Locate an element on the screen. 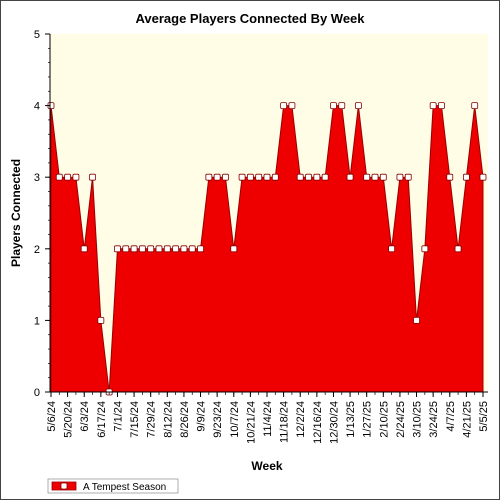 The height and width of the screenshot is (500, 500). x-tick-label: 7/15/24 is located at coordinates (135, 419).